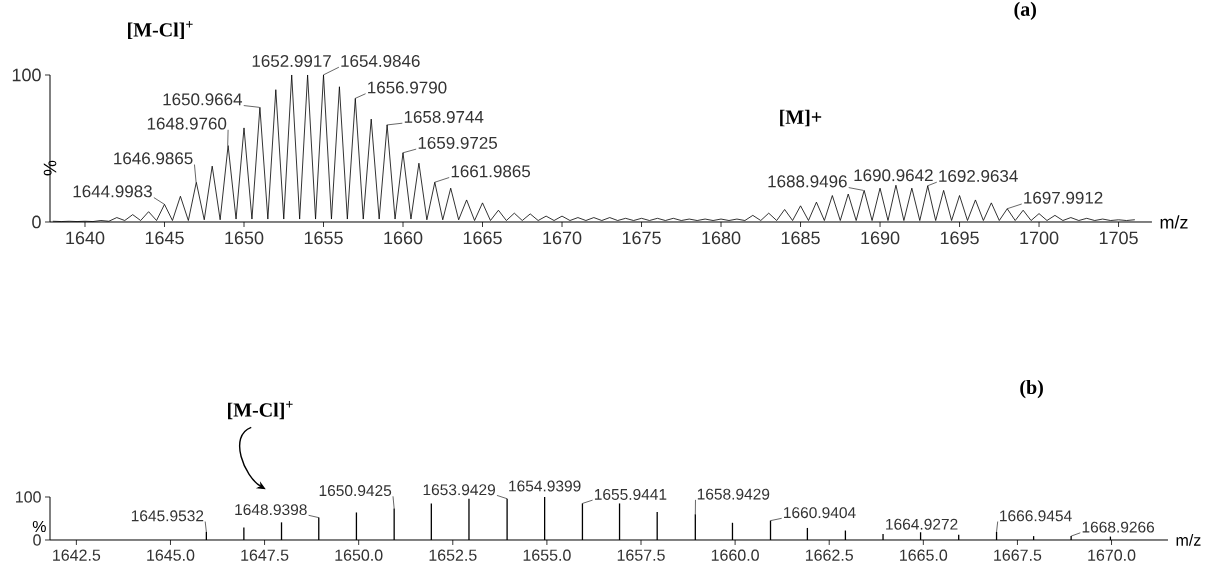  I want to click on x-tick-label: 1680, so click(721, 238).